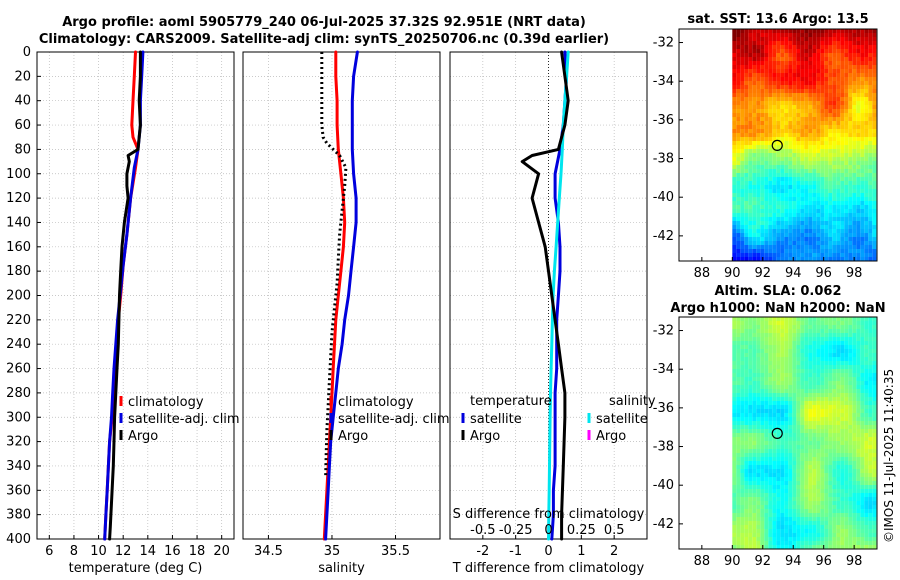  I want to click on differences-stick-label: -0.25, so click(516, 530).